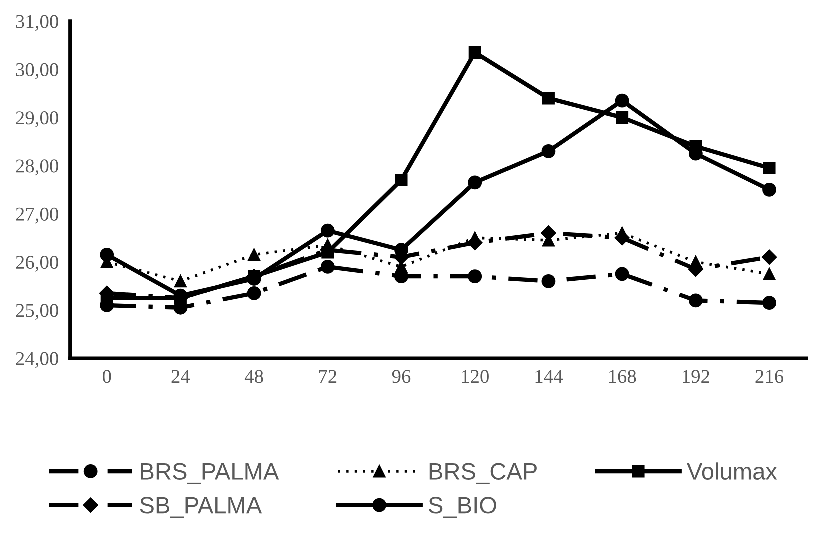 The width and height of the screenshot is (827, 535). Describe the element at coordinates (328, 377) in the screenshot. I see `x-tick-label: 72` at that location.